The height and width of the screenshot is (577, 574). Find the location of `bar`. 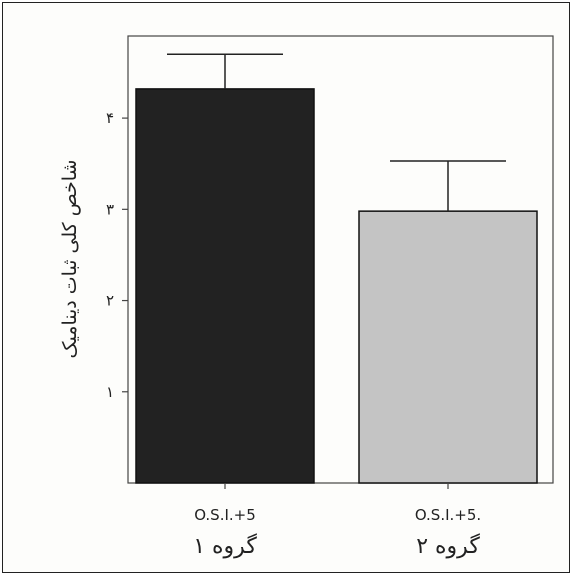

bar is located at coordinates (448, 347).